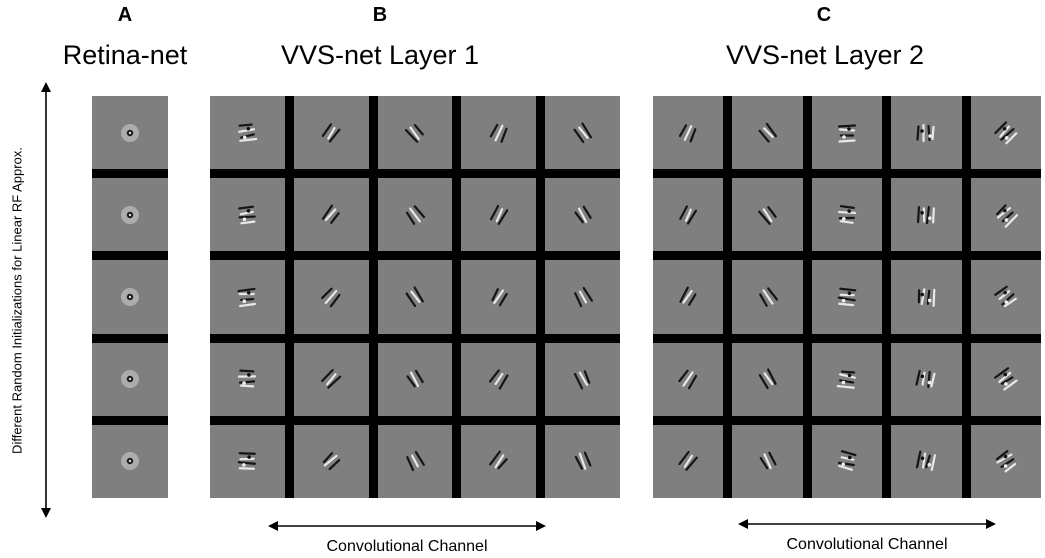  What do you see at coordinates (824, 15) in the screenshot?
I see `panel-c-letter: C` at bounding box center [824, 15].